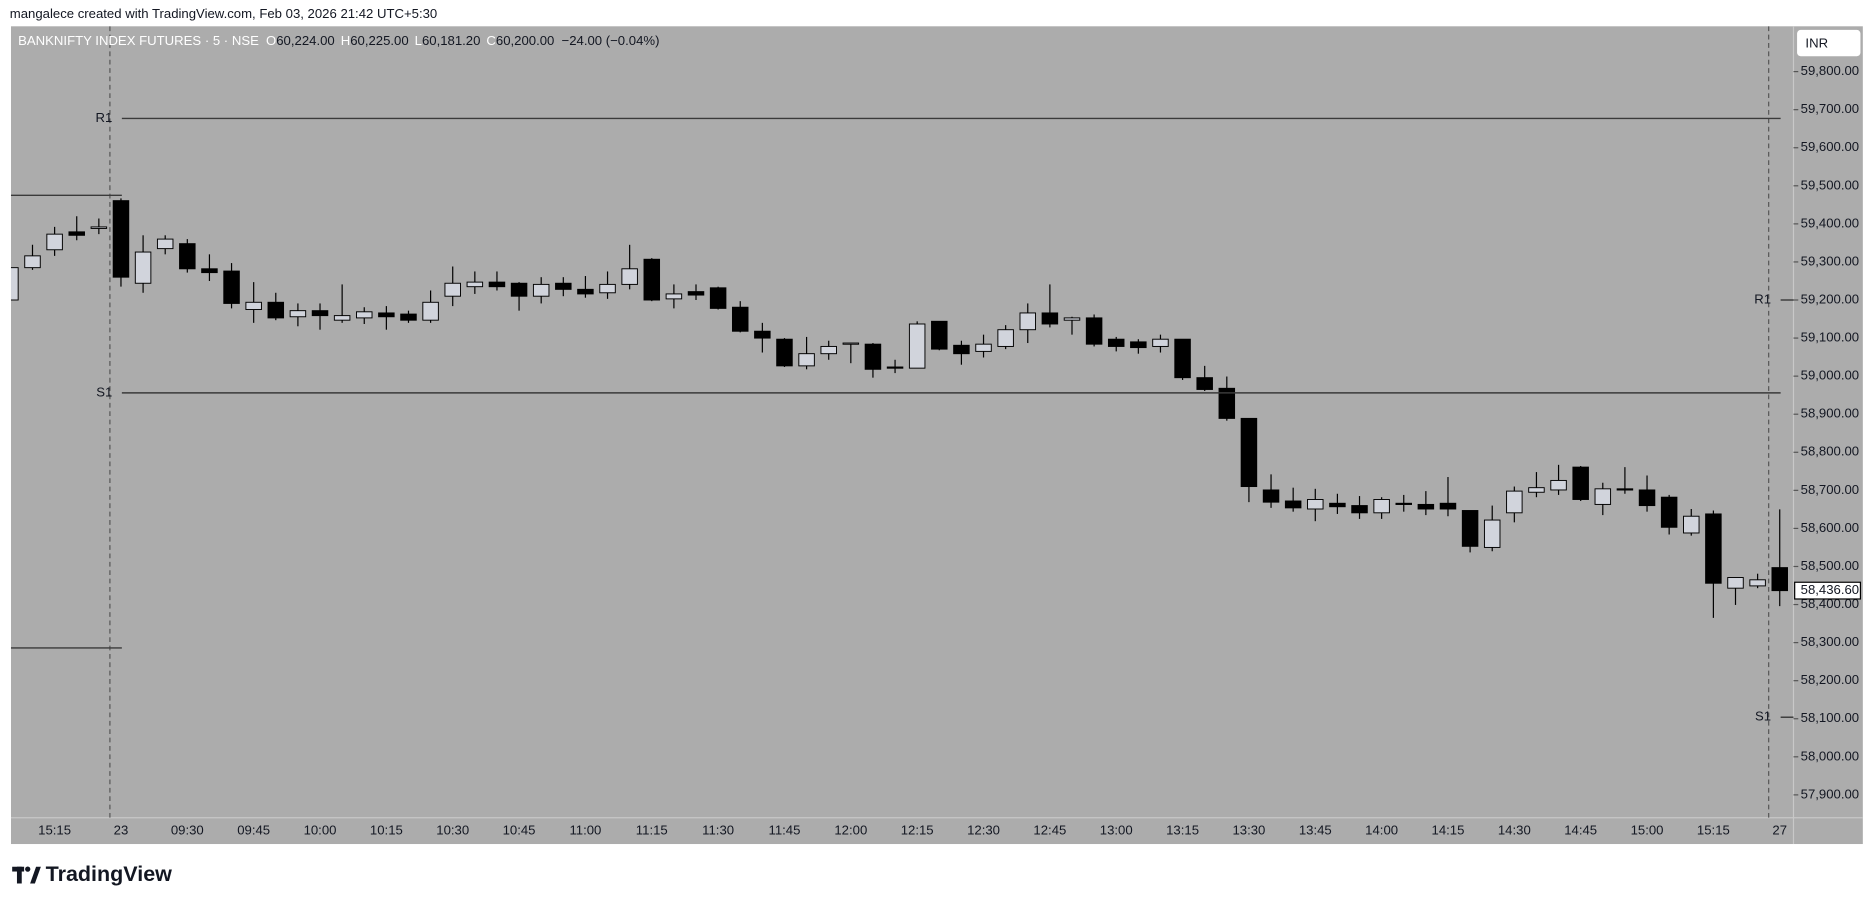  I want to click on y-tick-label: 58,100.00, so click(1830, 717).